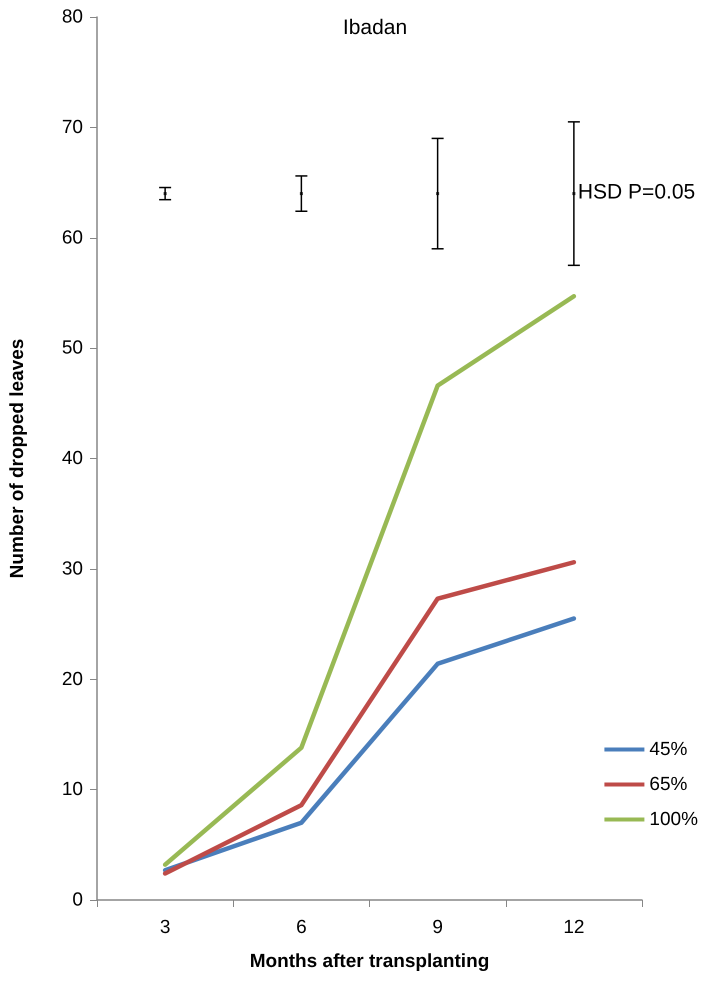  What do you see at coordinates (369, 744) in the screenshot?
I see `line-series` at bounding box center [369, 744].